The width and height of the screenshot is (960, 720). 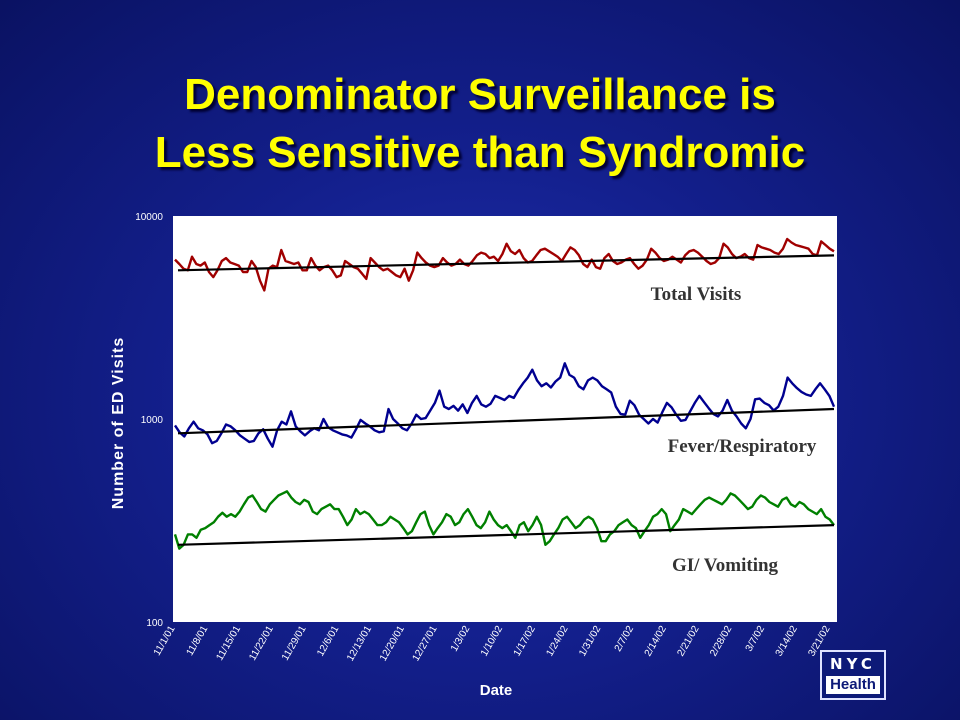 I want to click on y-tick-label: 1000, so click(x=152, y=420).